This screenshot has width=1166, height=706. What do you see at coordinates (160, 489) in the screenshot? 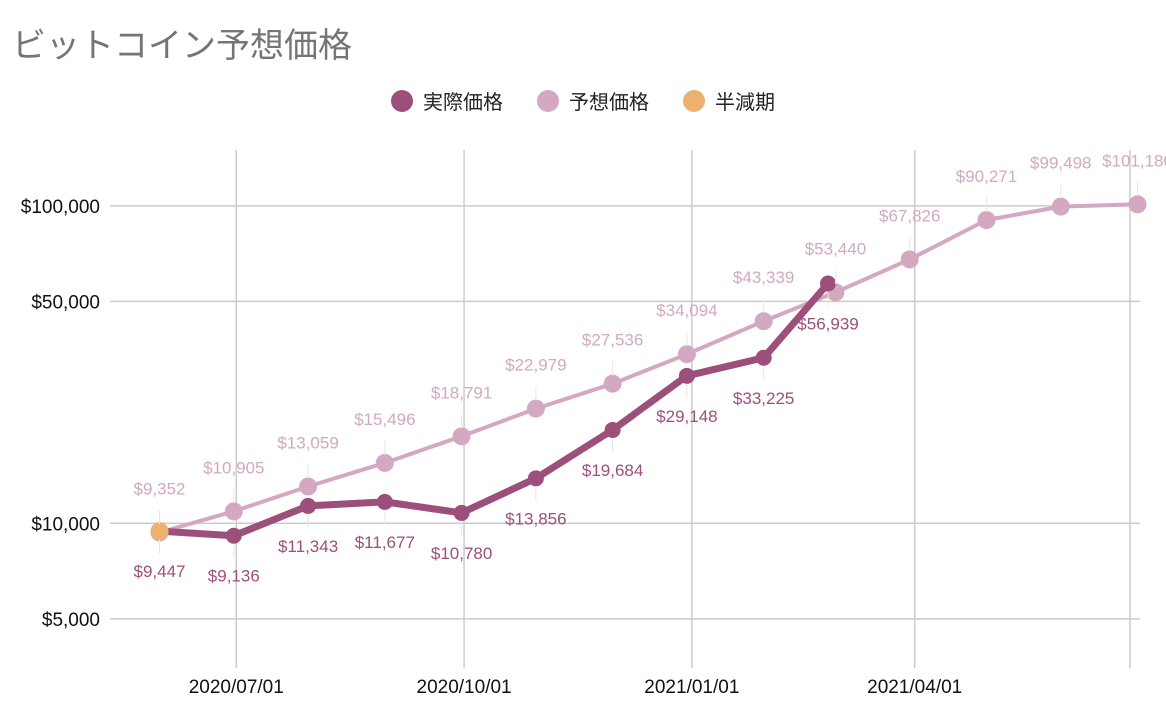
I see `forecast-data-label: $9,352` at bounding box center [160, 489].